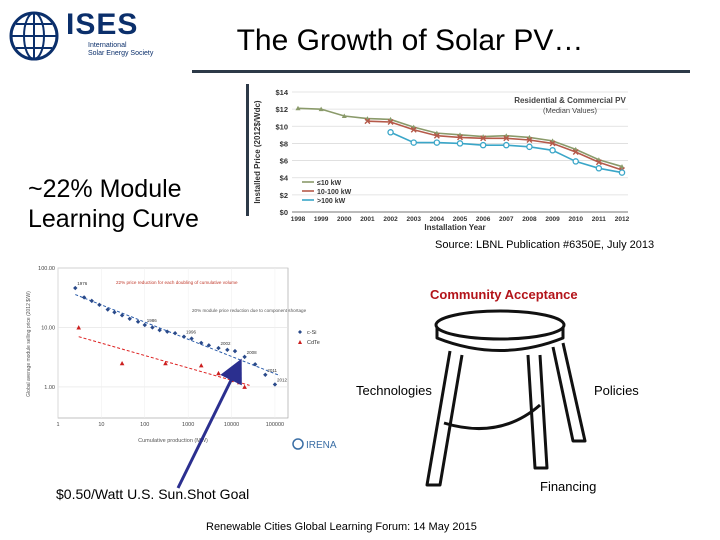 Image resolution: width=720 pixels, height=540 pixels. What do you see at coordinates (570, 110) in the screenshot?
I see `price-chart-subtitle: (Median Values)` at bounding box center [570, 110].